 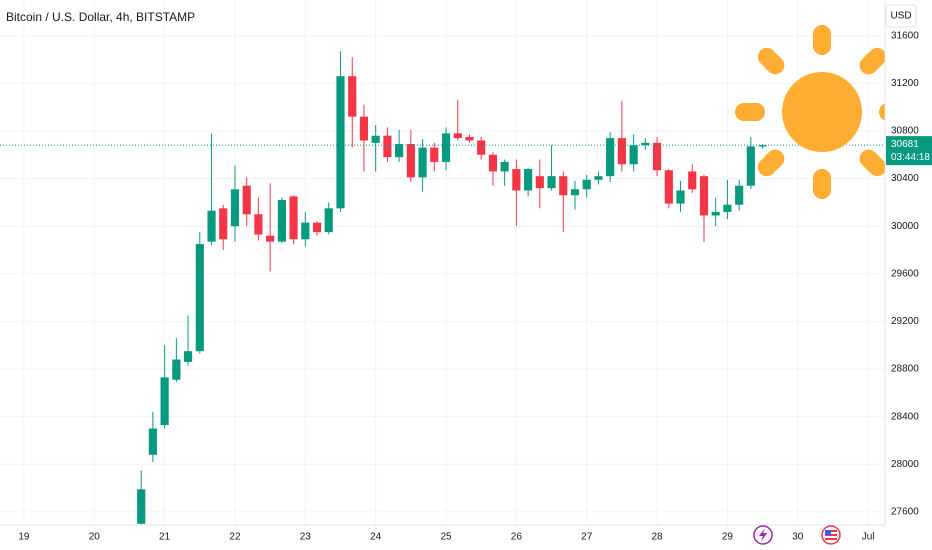 I want to click on sun-disc, so click(x=822, y=112).